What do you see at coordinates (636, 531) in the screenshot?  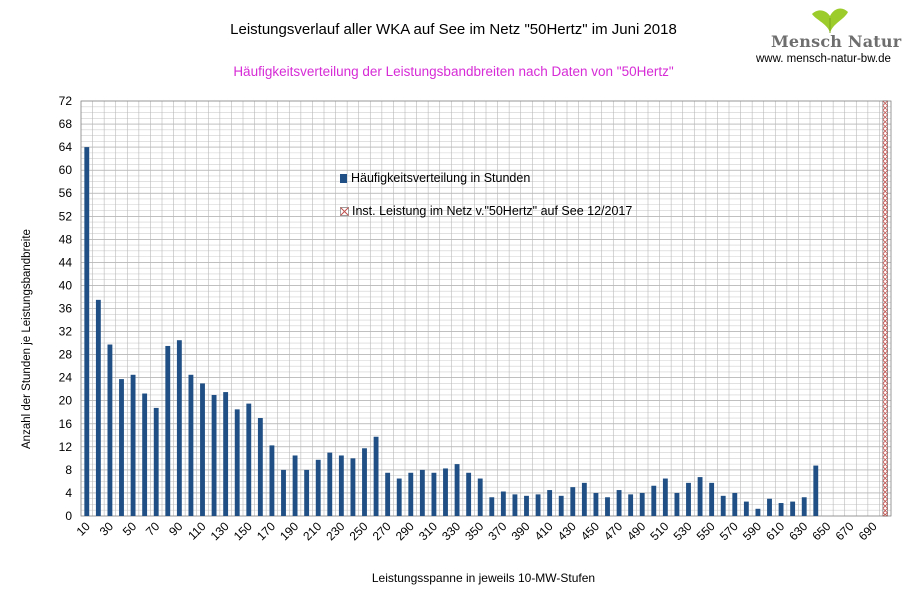 I see `x-tick-label: 490` at bounding box center [636, 531].